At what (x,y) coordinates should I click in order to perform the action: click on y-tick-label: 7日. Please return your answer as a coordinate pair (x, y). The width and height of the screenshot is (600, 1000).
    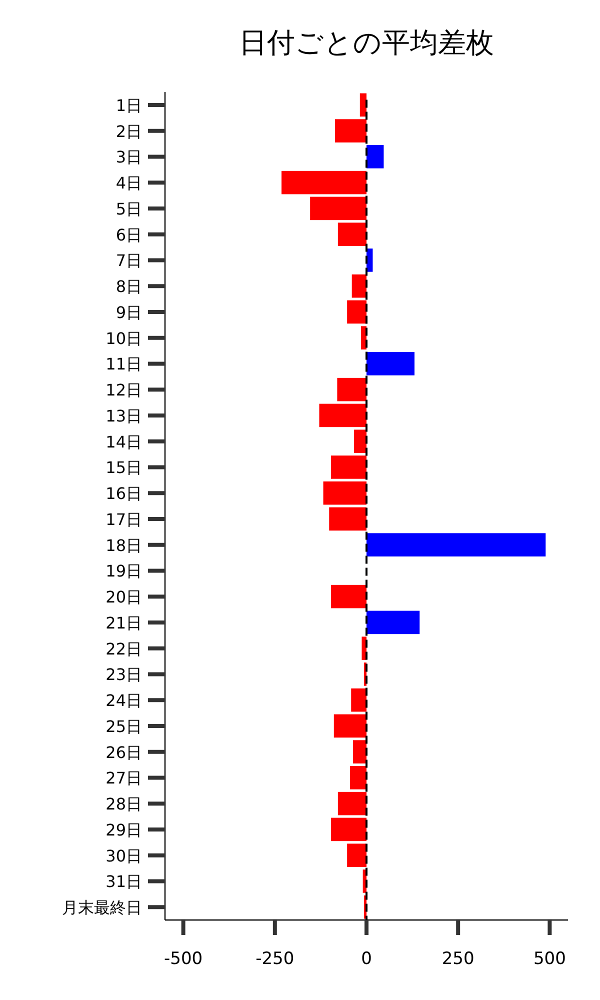
    Looking at the image, I should click on (129, 260).